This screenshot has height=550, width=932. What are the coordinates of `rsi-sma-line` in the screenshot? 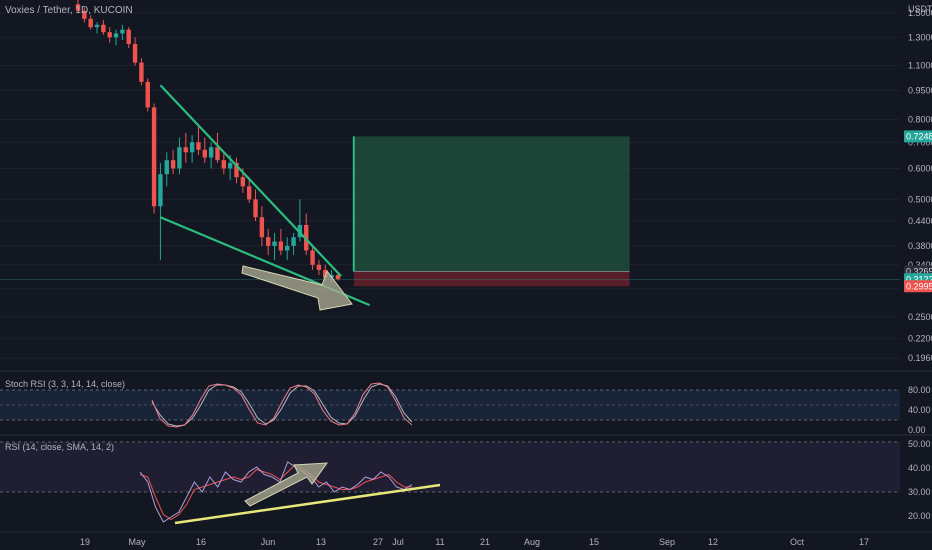 It's located at (275, 492).